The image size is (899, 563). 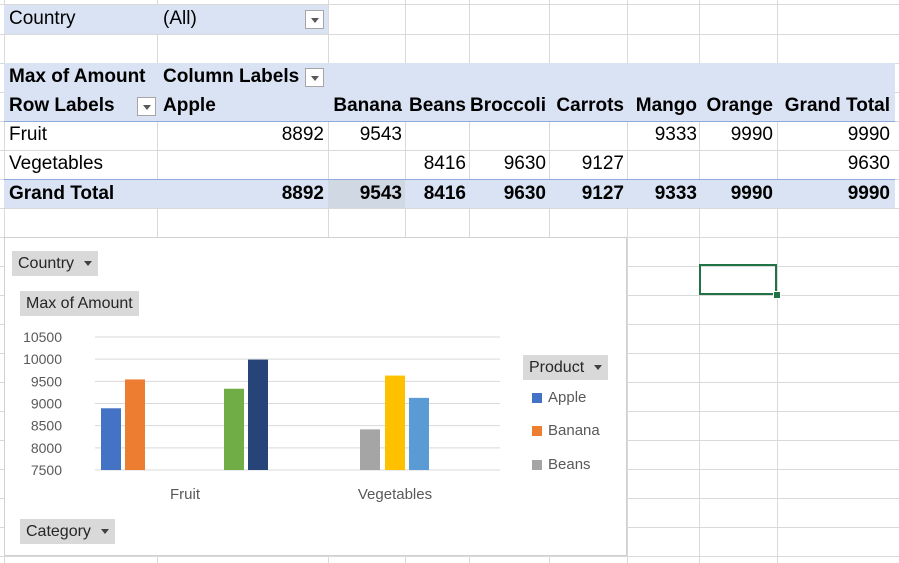 What do you see at coordinates (46, 404) in the screenshot?
I see `y-tick-label: 9000` at bounding box center [46, 404].